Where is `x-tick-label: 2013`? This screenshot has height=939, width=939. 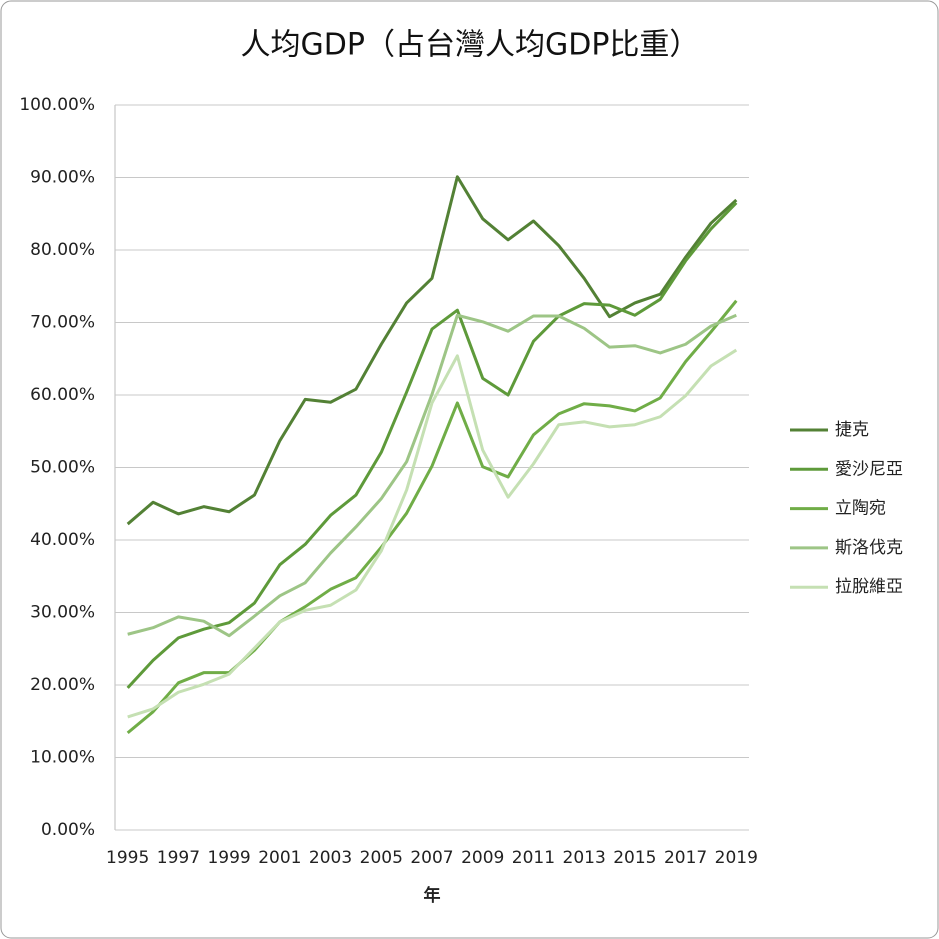 x-tick-label: 2013 is located at coordinates (584, 858).